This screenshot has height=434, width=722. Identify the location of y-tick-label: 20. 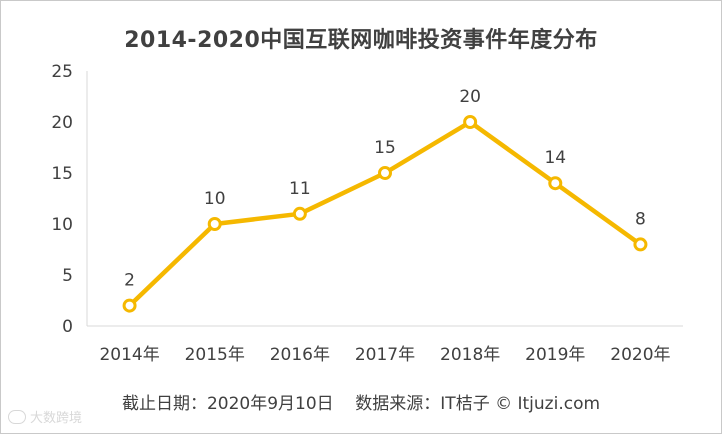
(62, 123).